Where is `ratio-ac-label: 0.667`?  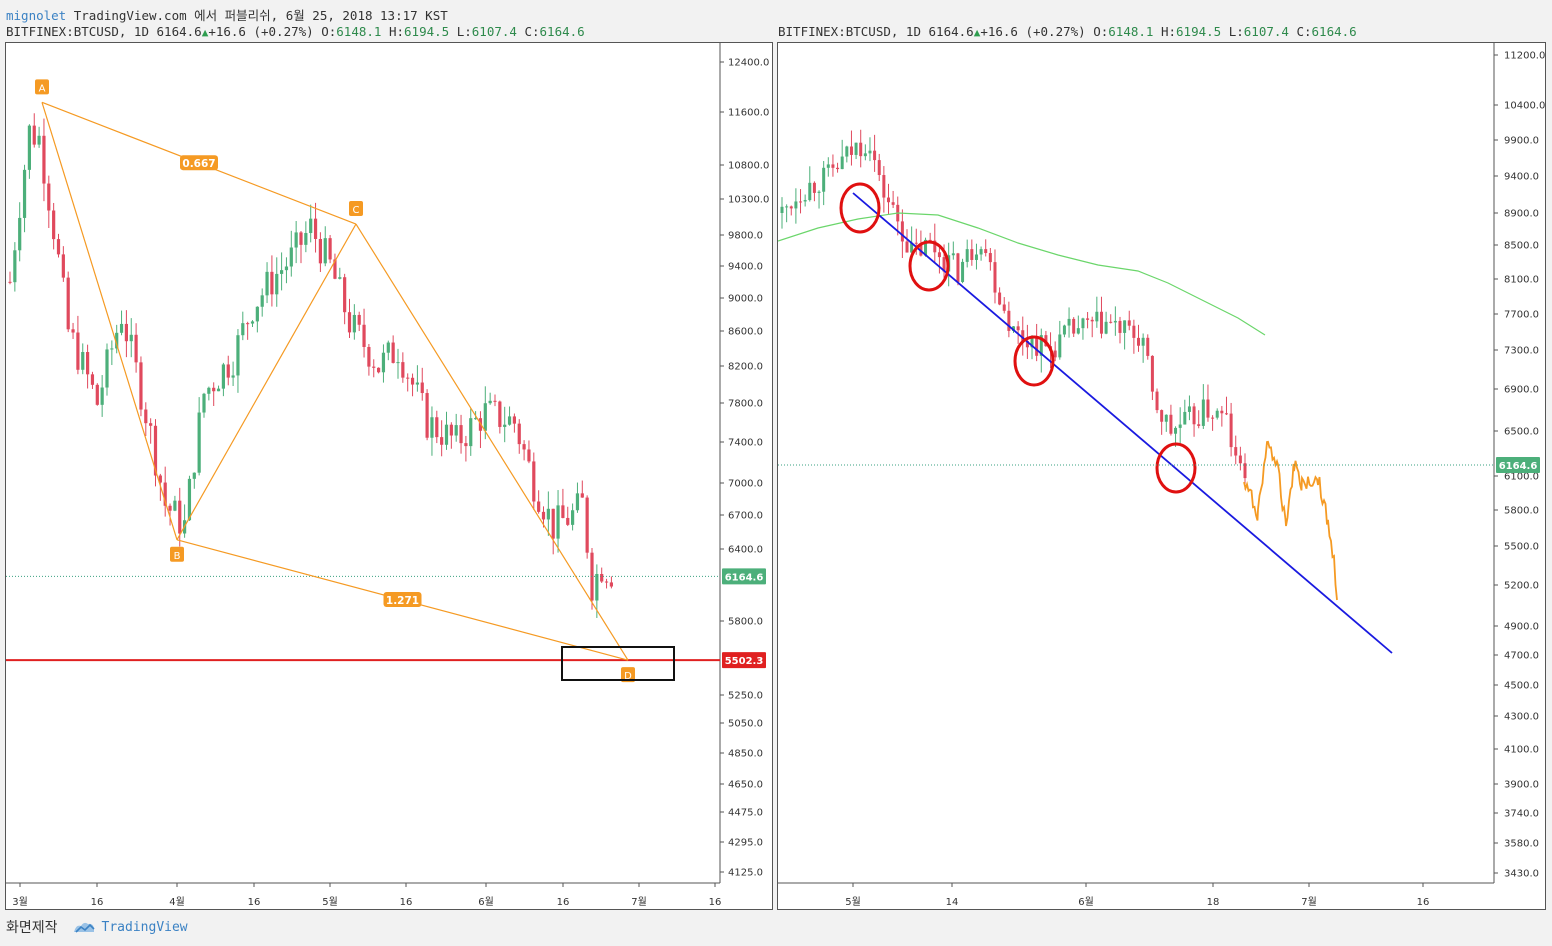 ratio-ac-label: 0.667 is located at coordinates (198, 164).